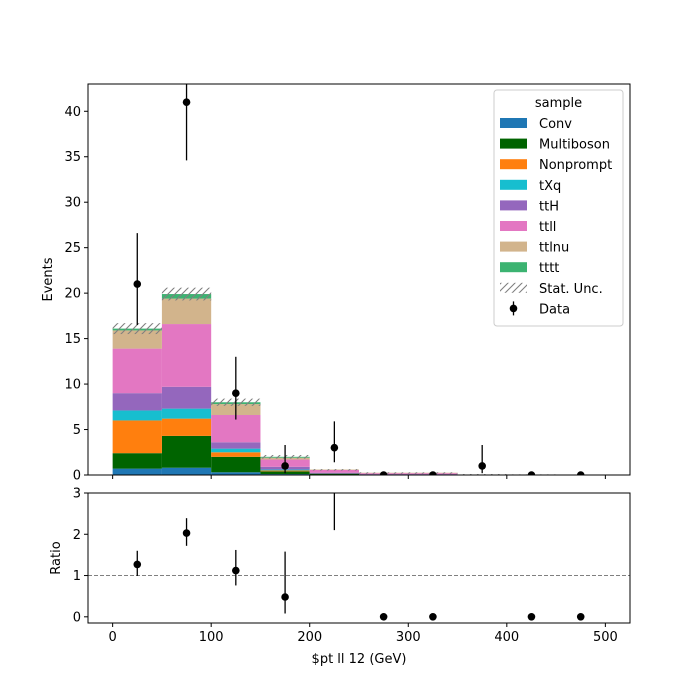 The height and width of the screenshot is (700, 700). What do you see at coordinates (555, 124) in the screenshot?
I see `legend-label-conv: Conv` at bounding box center [555, 124].